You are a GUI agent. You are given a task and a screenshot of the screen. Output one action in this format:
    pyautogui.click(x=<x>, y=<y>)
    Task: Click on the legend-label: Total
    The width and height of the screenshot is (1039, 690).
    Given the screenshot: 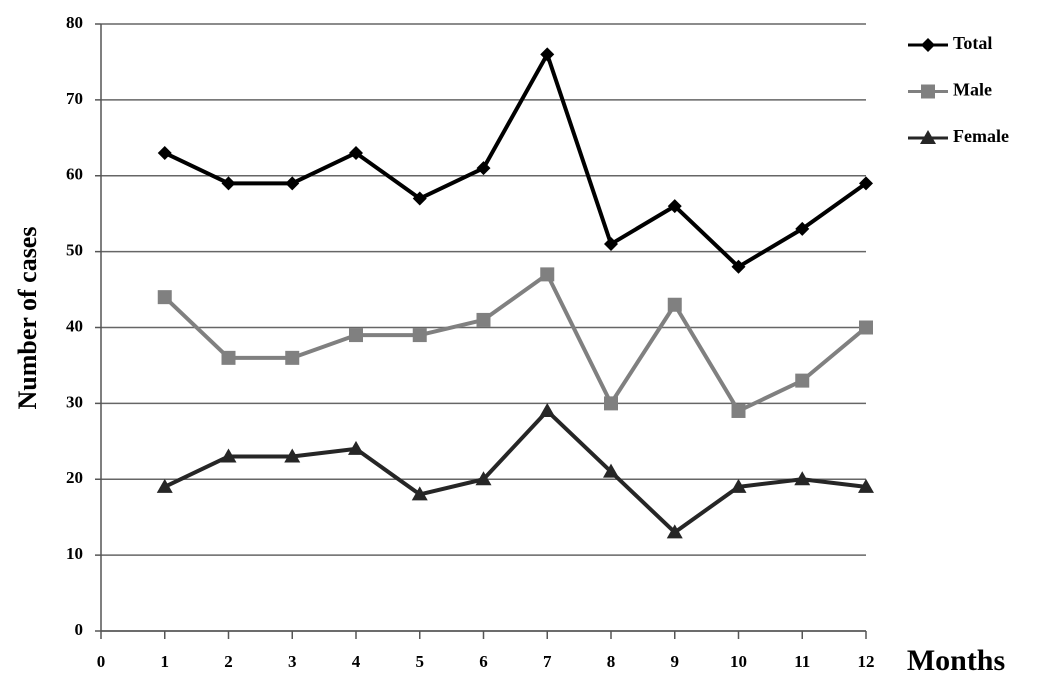 What is the action you would take?
    pyautogui.click(x=972, y=43)
    